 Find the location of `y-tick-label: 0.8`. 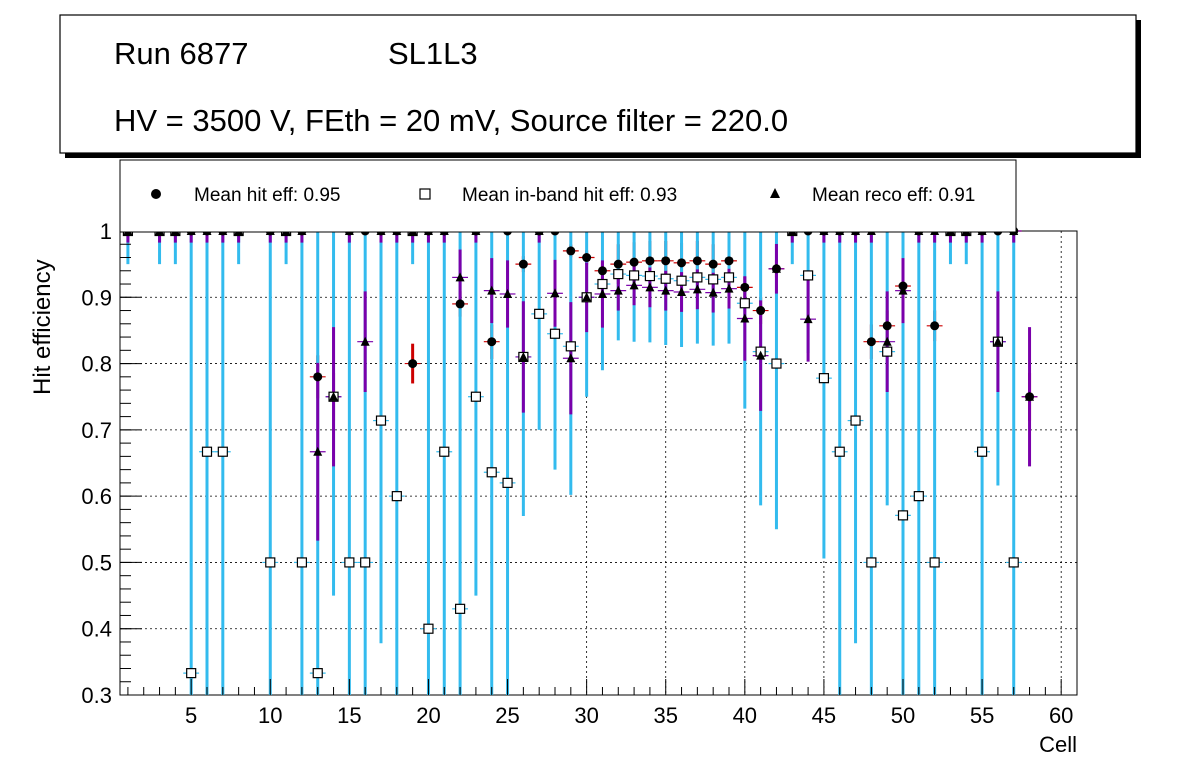

y-tick-label: 0.8 is located at coordinates (96, 364).